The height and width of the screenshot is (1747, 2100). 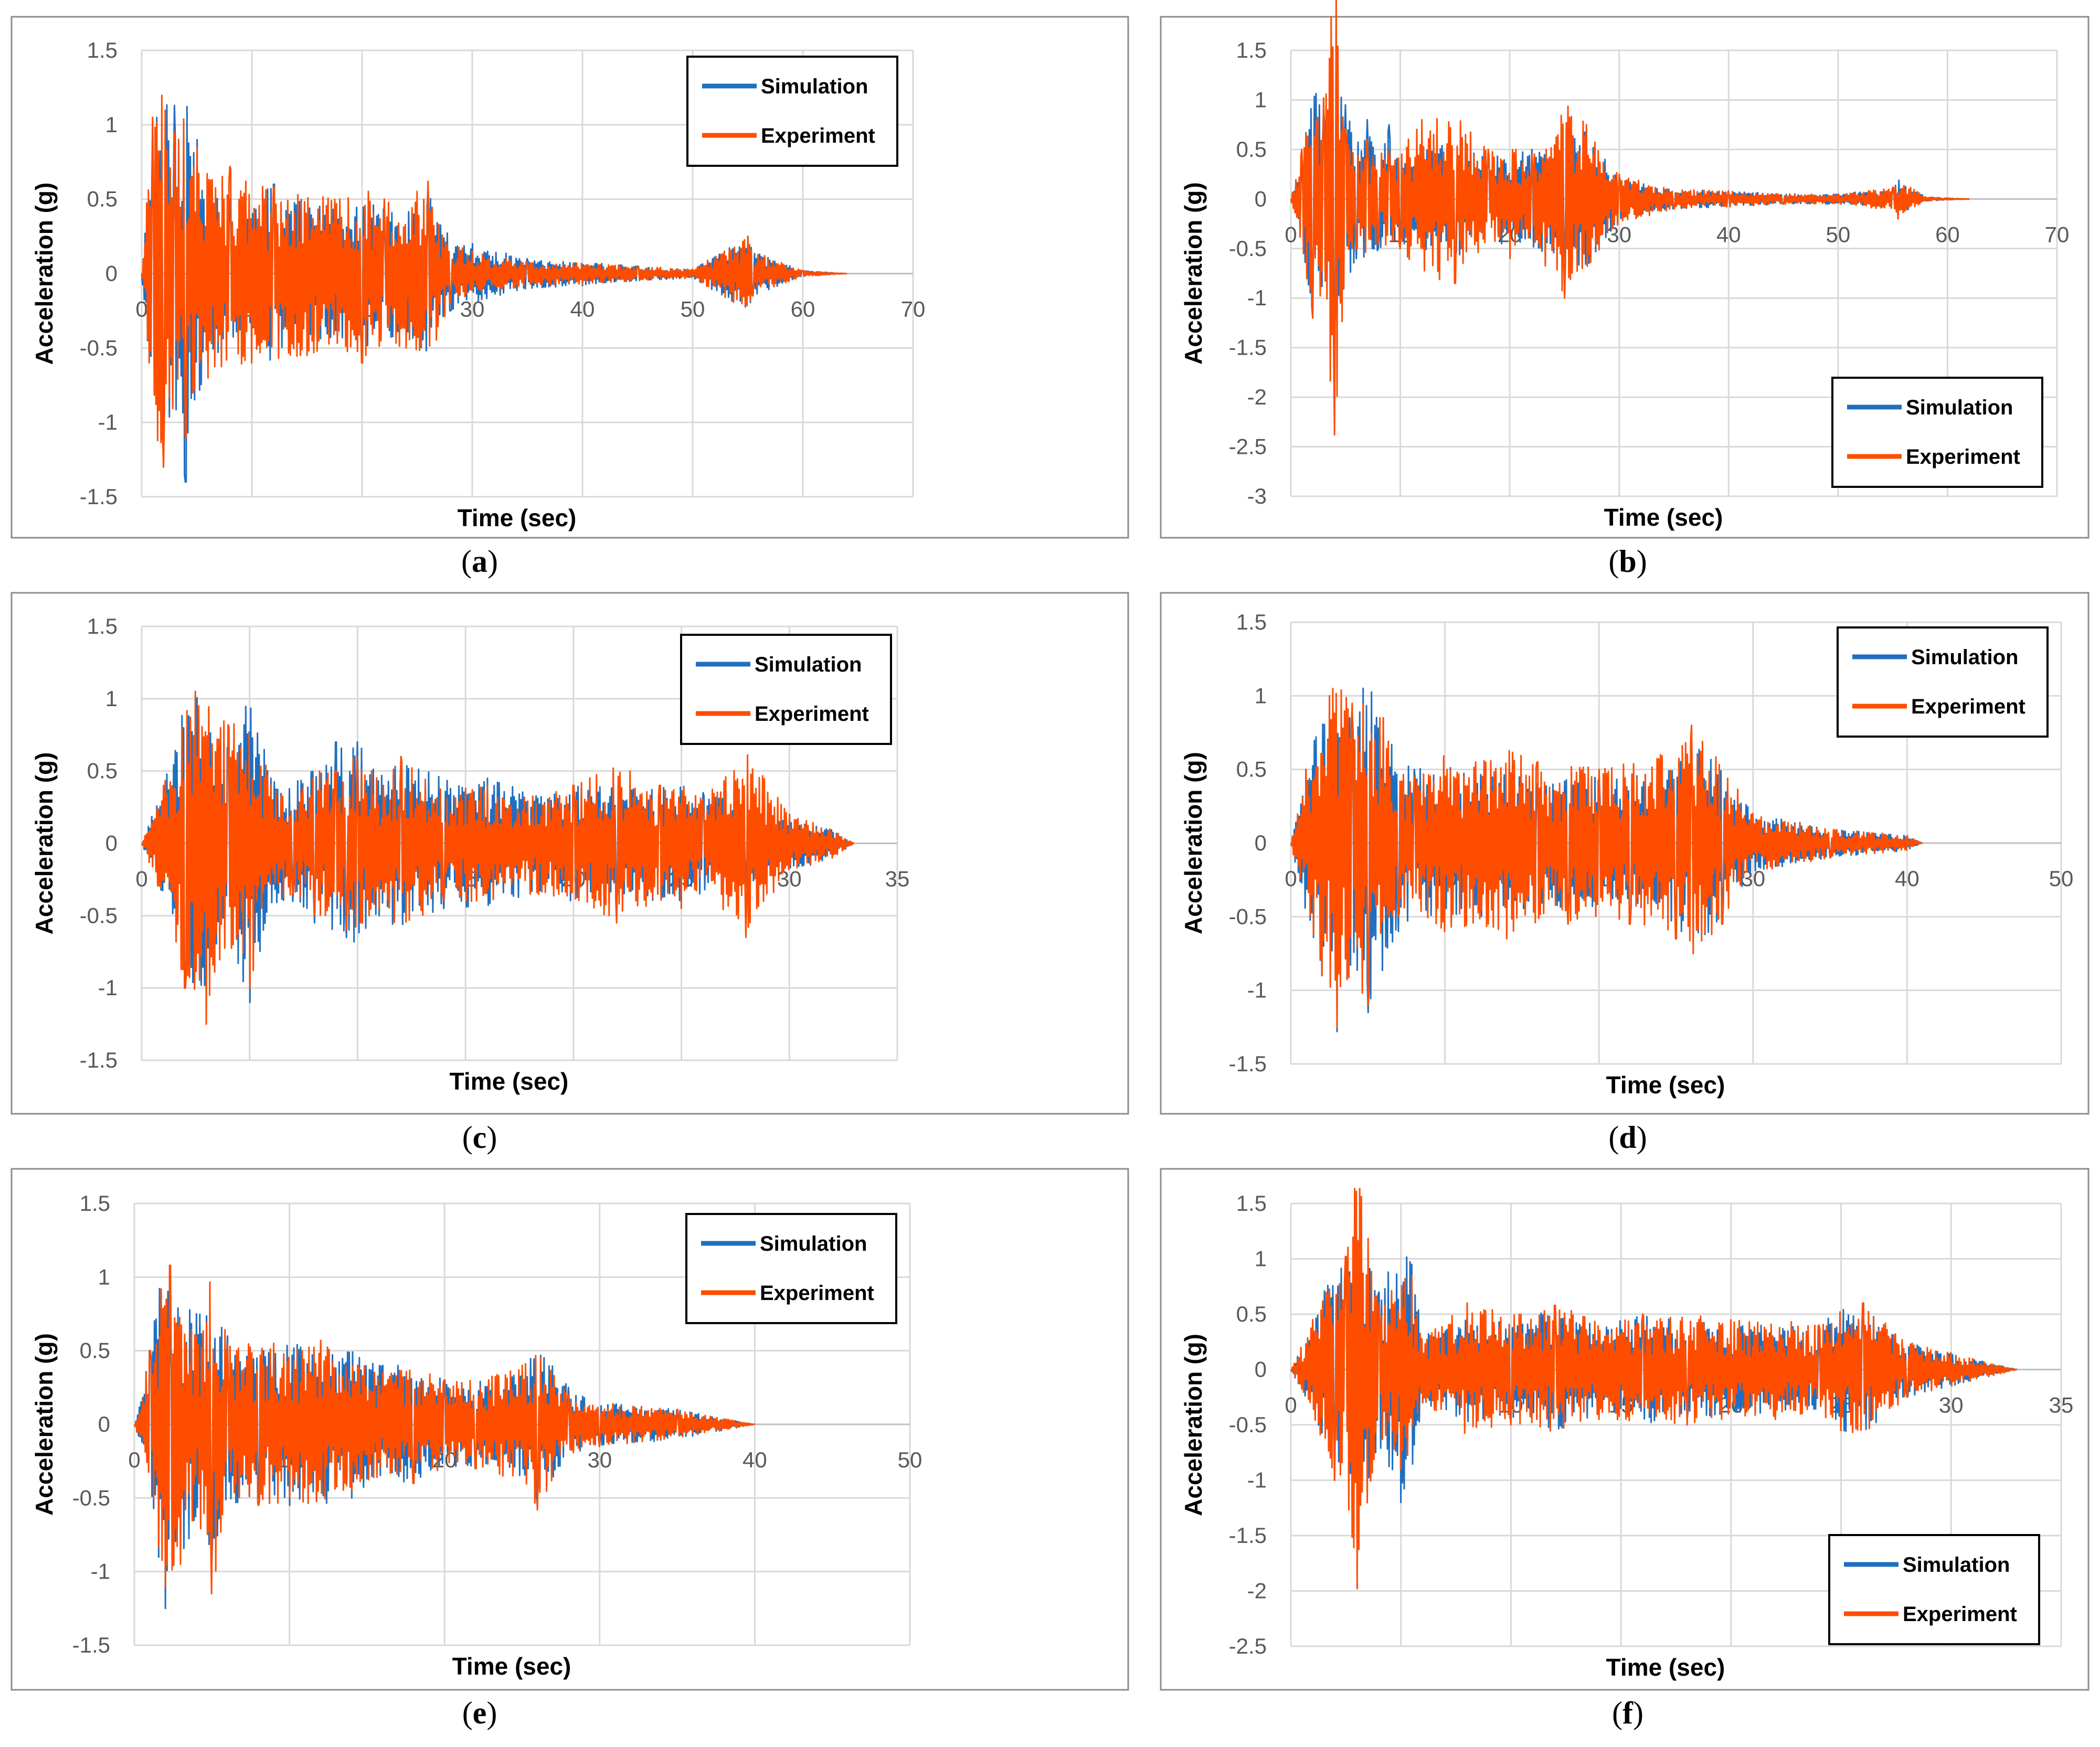 What do you see at coordinates (1627, 561) in the screenshot?
I see `panel-caption: (b)` at bounding box center [1627, 561].